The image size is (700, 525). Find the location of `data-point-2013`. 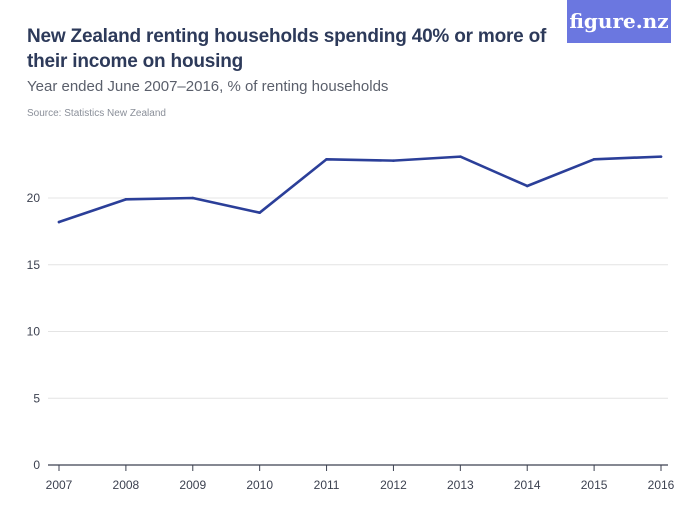

data-point-2013 is located at coordinates (460, 156).